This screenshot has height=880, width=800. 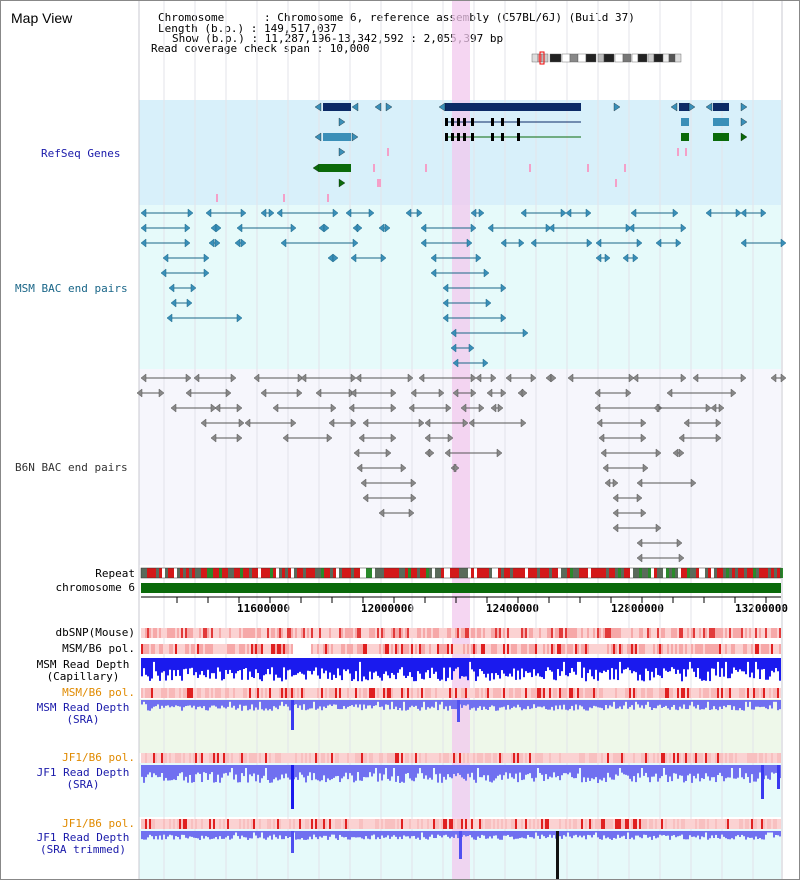 I want to click on refseq-genes-label: RefSeq Genes, so click(x=81, y=153).